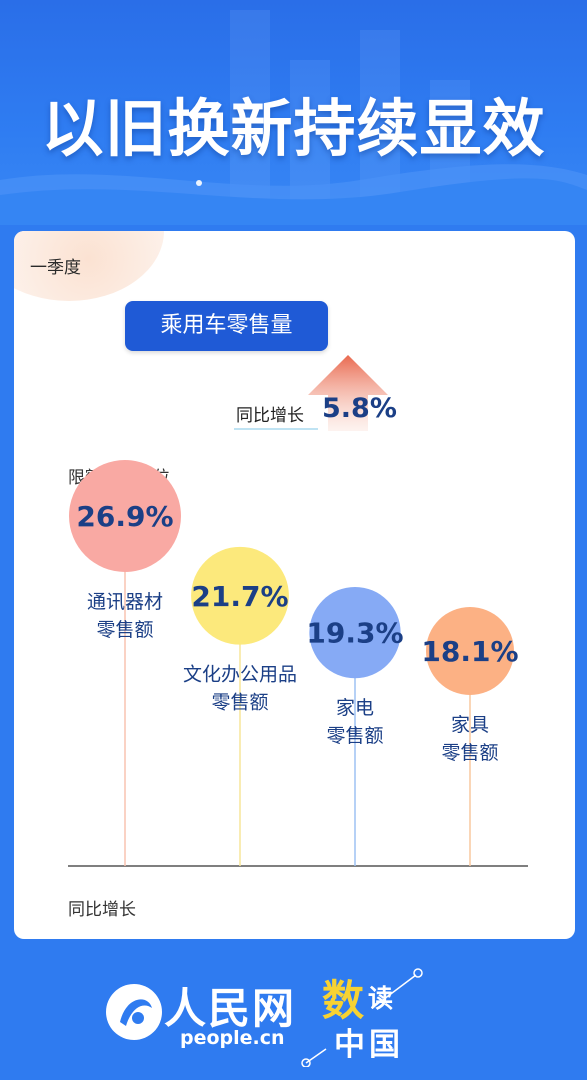 The width and height of the screenshot is (587, 1080). I want to click on data-label: 21.7%, so click(239, 596).